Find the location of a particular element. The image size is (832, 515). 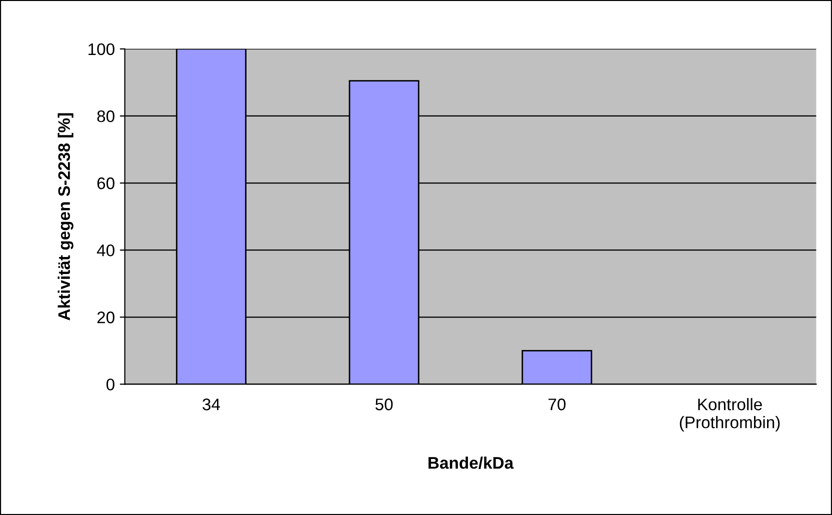

x-tick-label: 34 is located at coordinates (211, 404).